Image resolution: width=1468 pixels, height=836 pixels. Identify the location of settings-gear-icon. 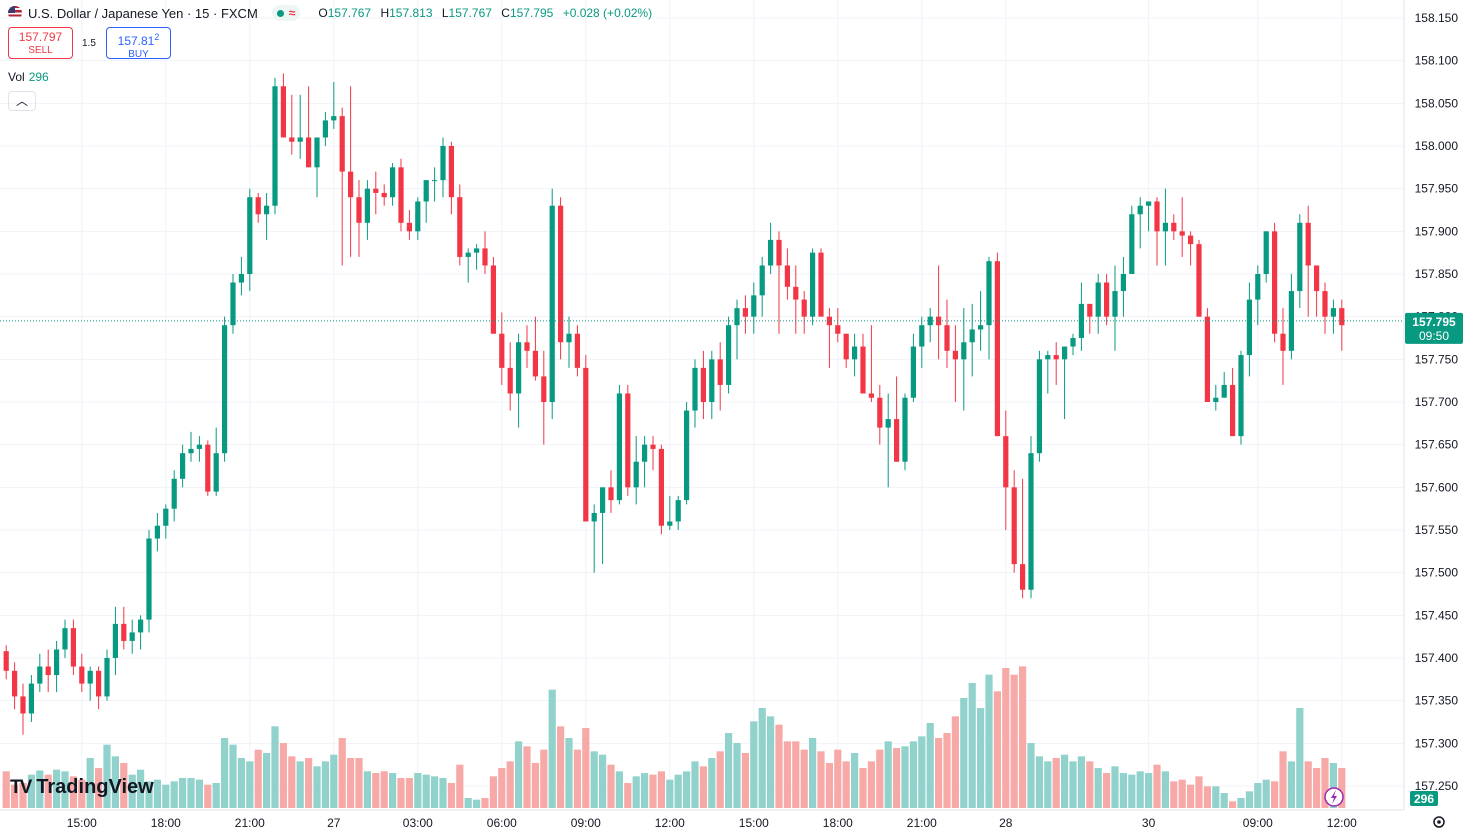
(1439, 822).